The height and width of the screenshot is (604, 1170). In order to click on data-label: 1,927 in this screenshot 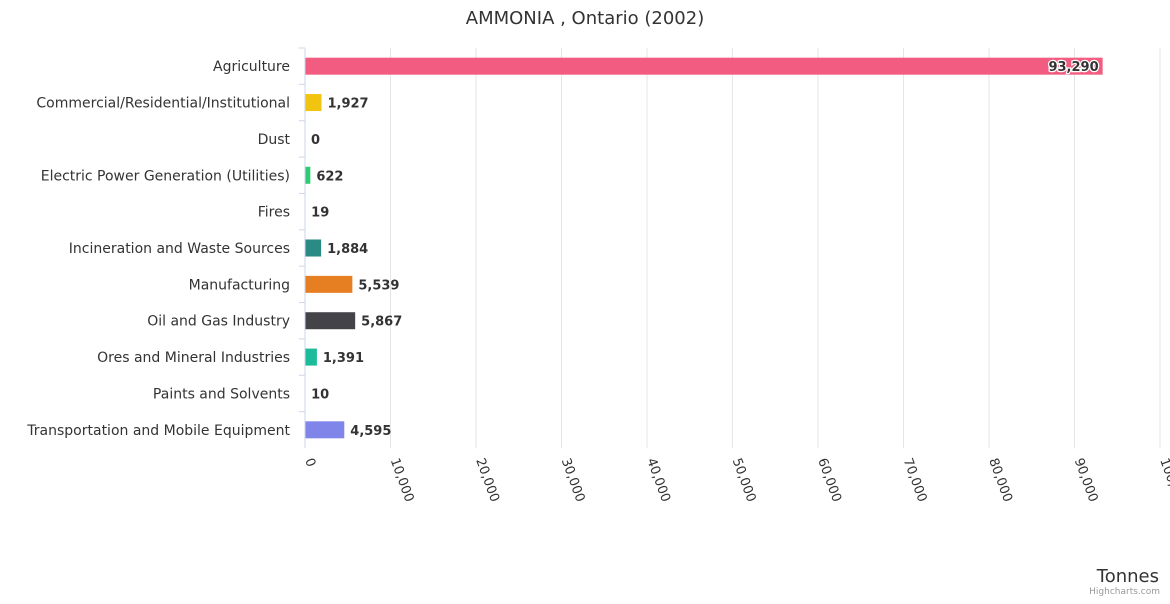, I will do `click(347, 104)`.